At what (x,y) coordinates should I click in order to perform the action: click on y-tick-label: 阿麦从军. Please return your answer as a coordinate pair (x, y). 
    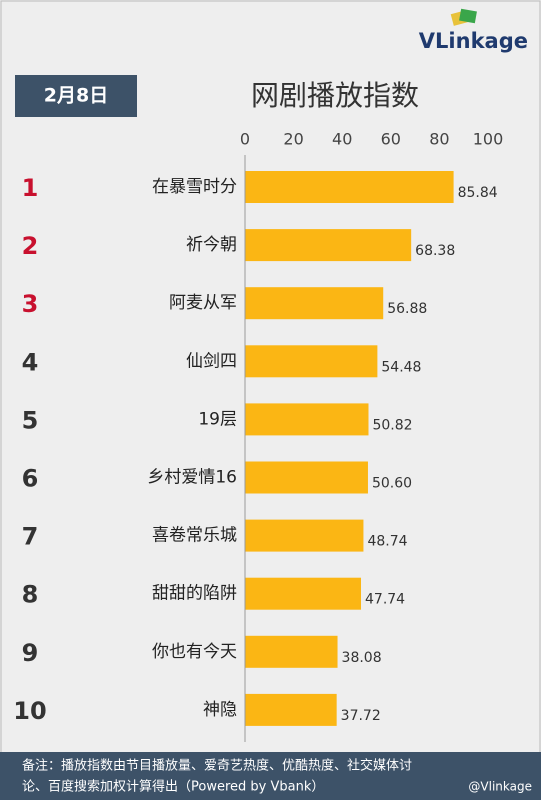
    Looking at the image, I should click on (203, 303).